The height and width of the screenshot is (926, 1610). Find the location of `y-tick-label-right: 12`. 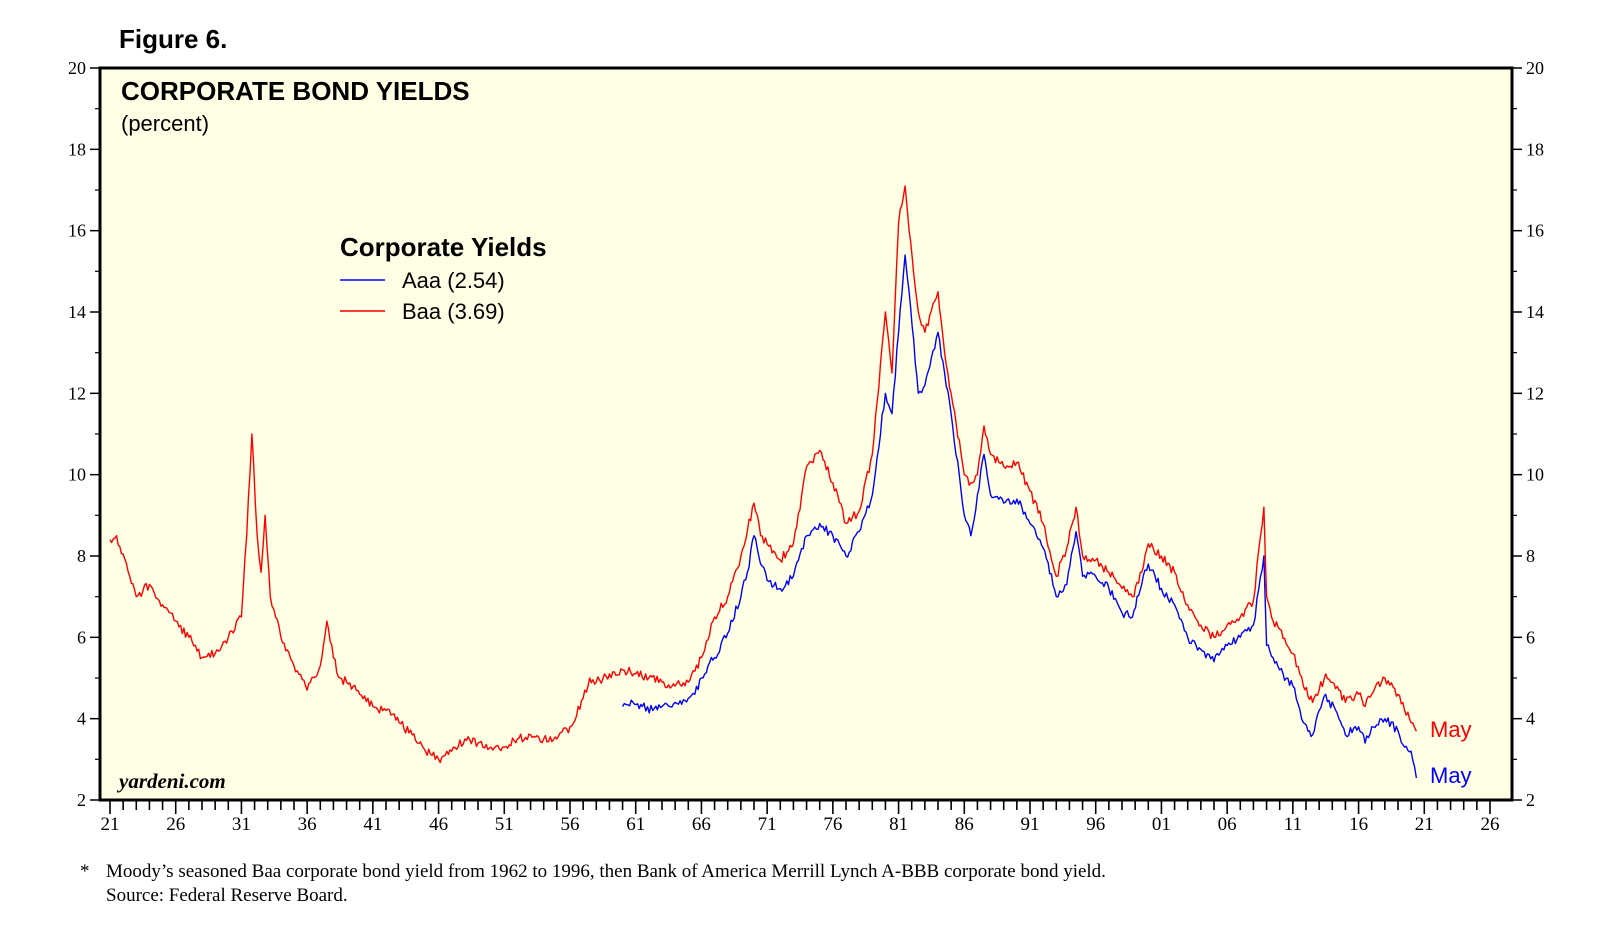

y-tick-label-right: 12 is located at coordinates (1535, 393).